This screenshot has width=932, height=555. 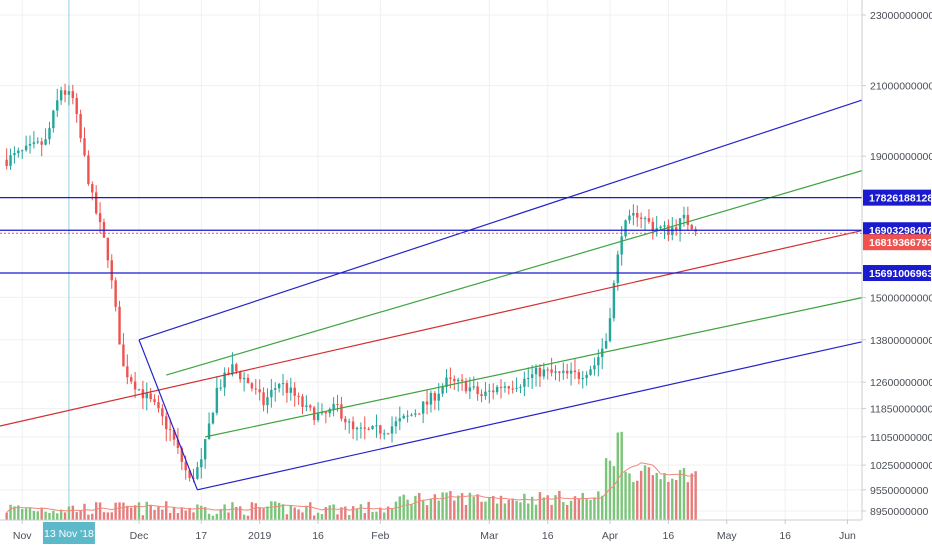 What do you see at coordinates (900, 199) in the screenshot?
I see `price-level-label: 17826188128` at bounding box center [900, 199].